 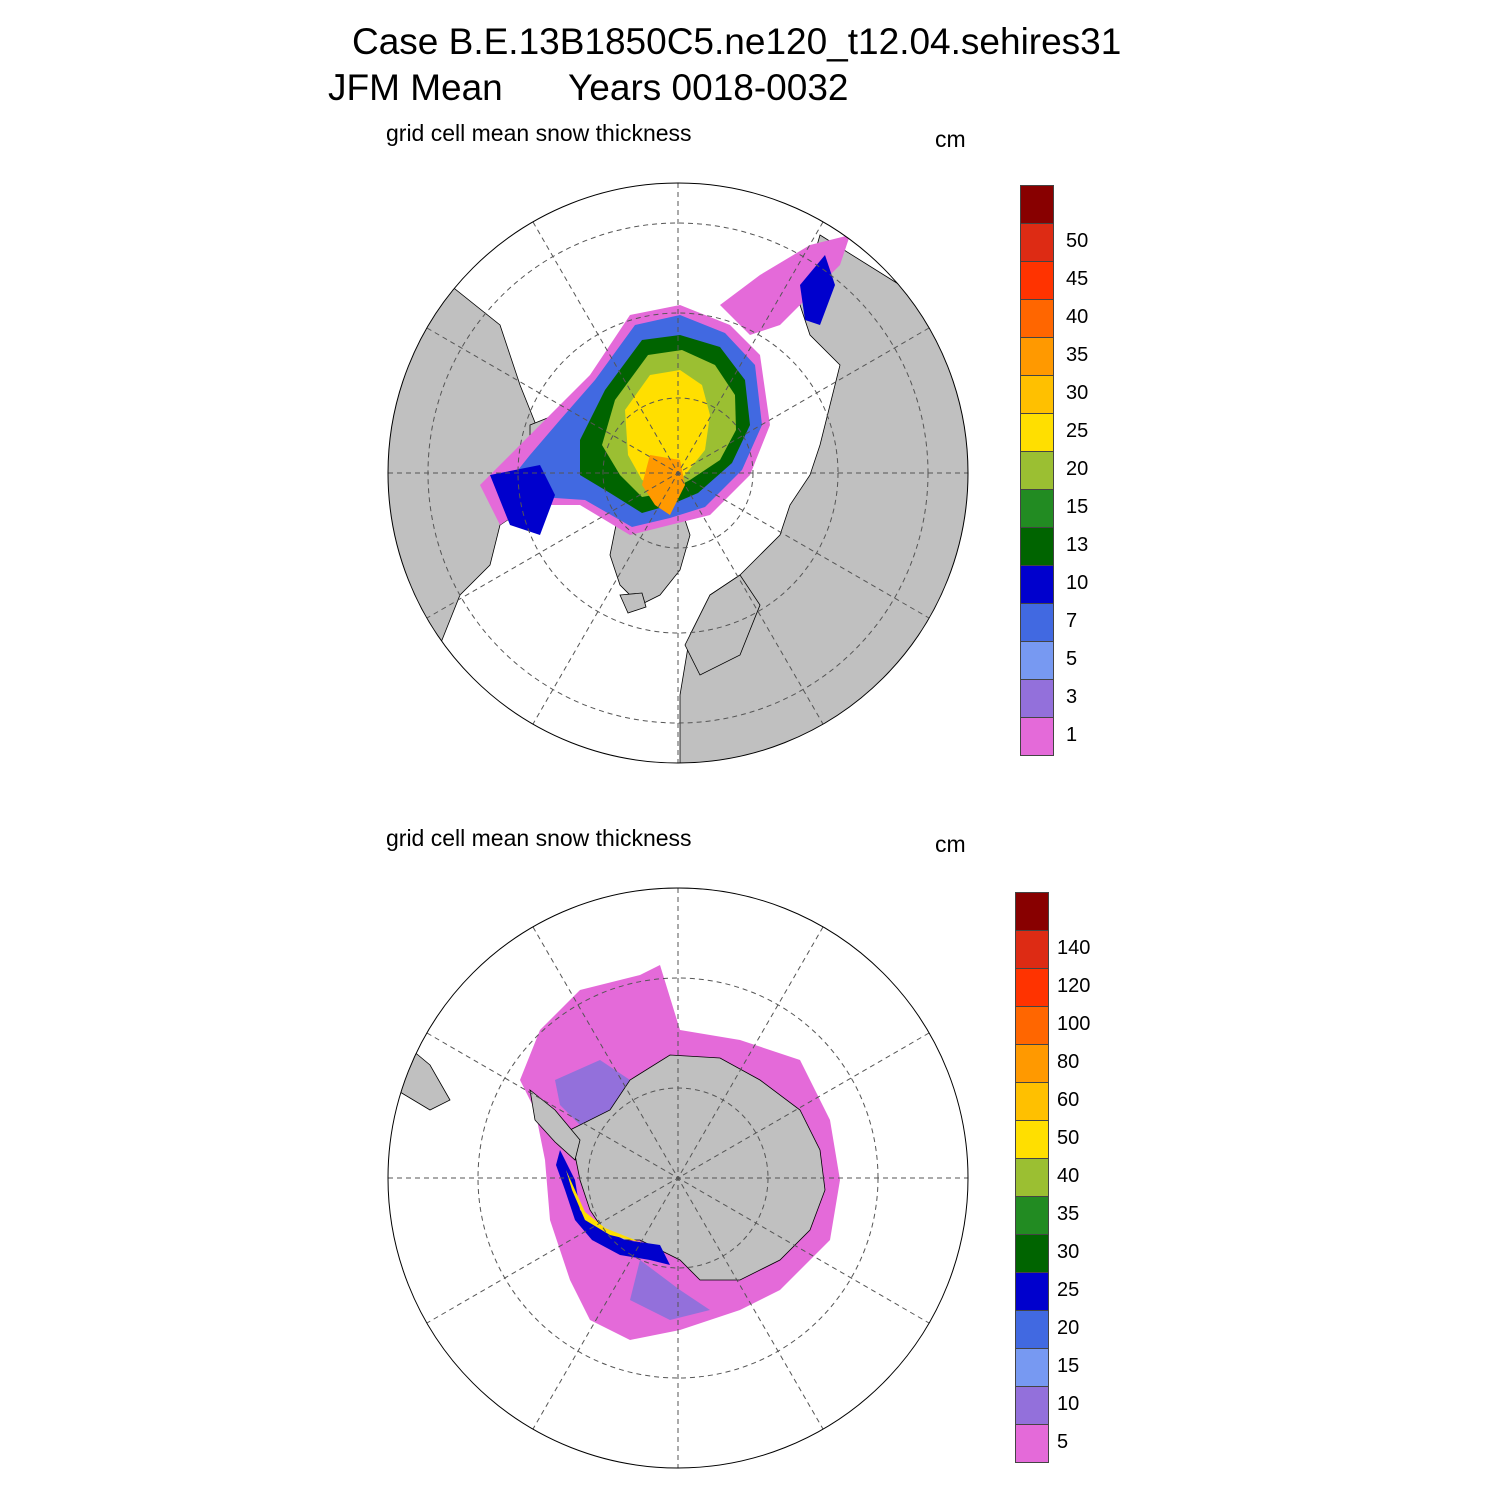 I want to click on north-colorbar-label: 20, so click(x=1077, y=469).